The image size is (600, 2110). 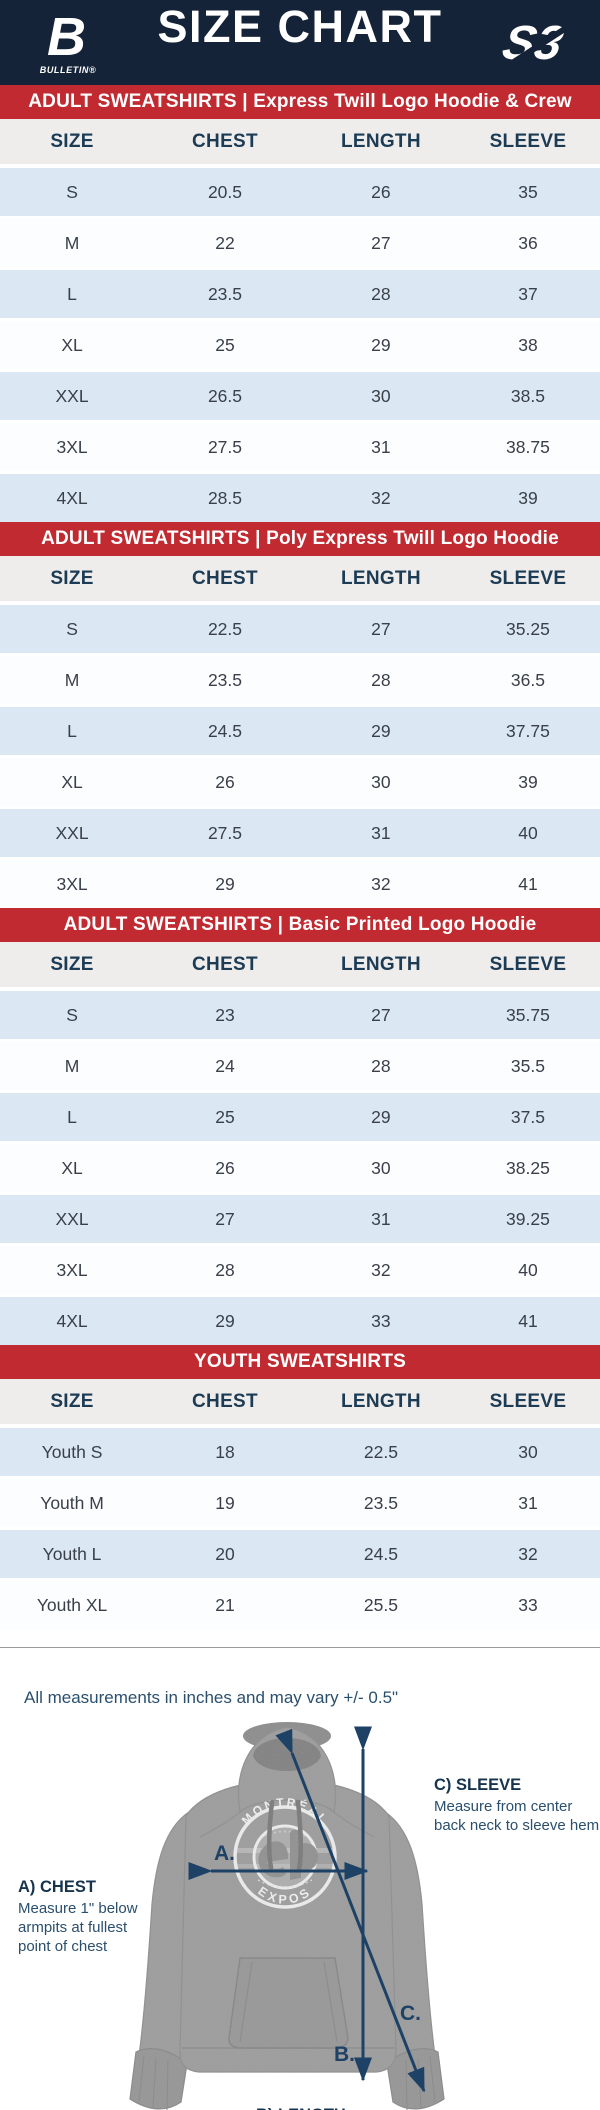 What do you see at coordinates (300, 447) in the screenshot?
I see `size-row: 3XL 27.5 31 38.75` at bounding box center [300, 447].